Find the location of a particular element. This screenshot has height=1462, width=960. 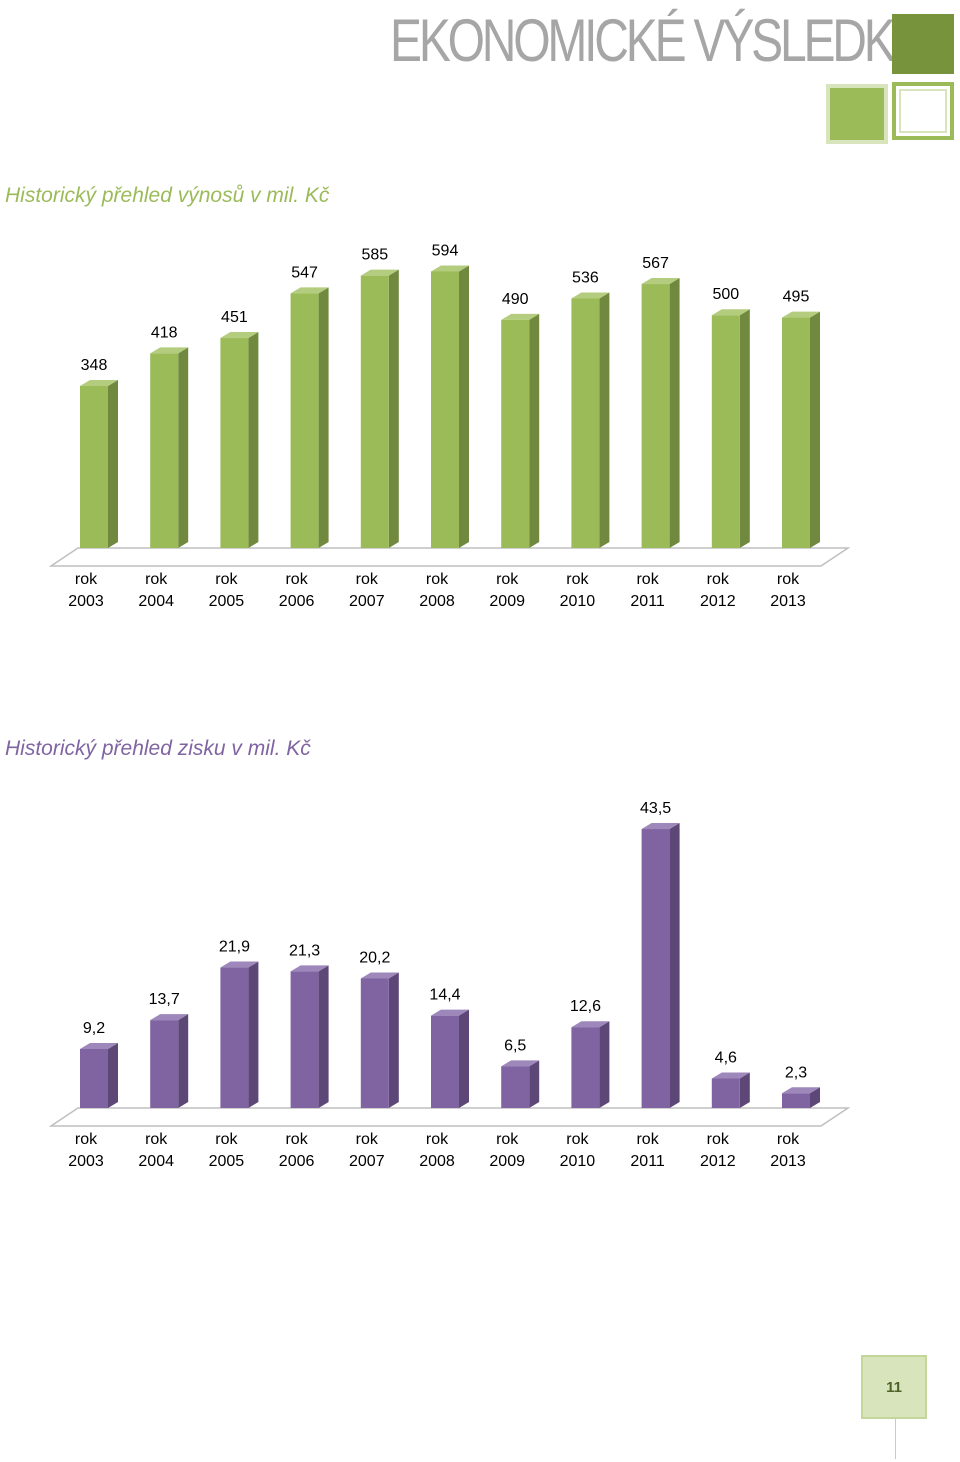

profit-chart-title: Historický přehled zisku v mil. Kč is located at coordinates (158, 748).